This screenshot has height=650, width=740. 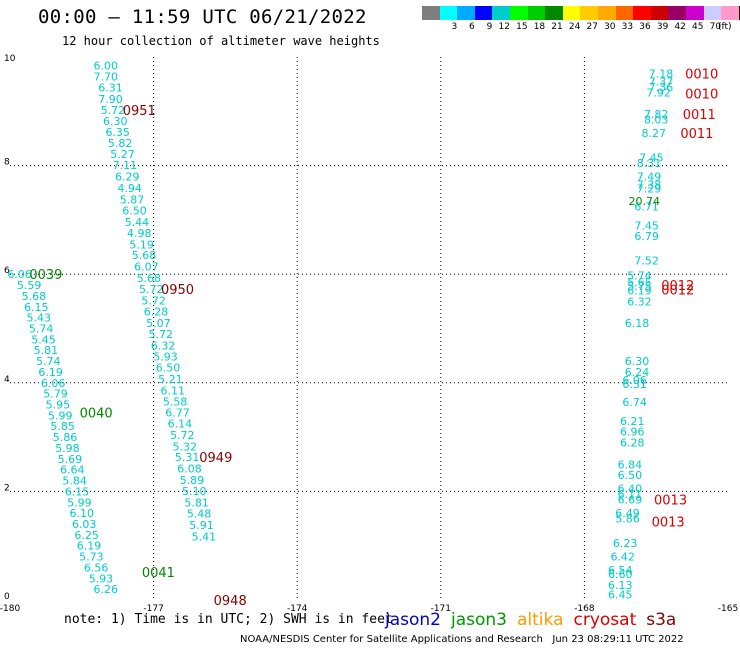 What do you see at coordinates (10, 609) in the screenshot?
I see `x-tick-label: -180` at bounding box center [10, 609].